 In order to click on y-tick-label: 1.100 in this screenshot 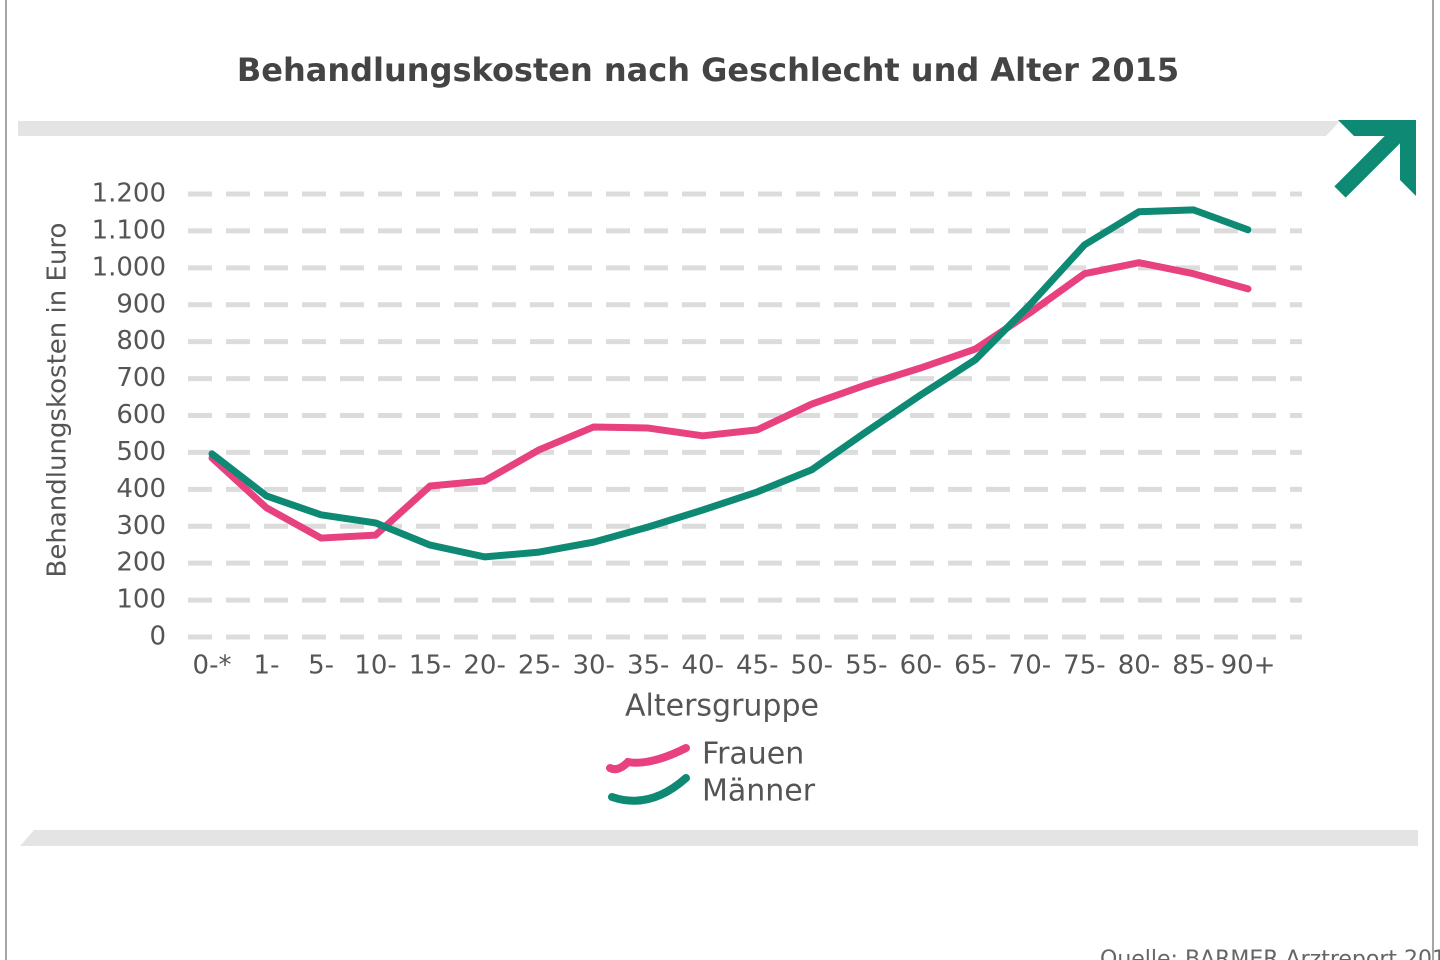, I will do `click(129, 230)`.